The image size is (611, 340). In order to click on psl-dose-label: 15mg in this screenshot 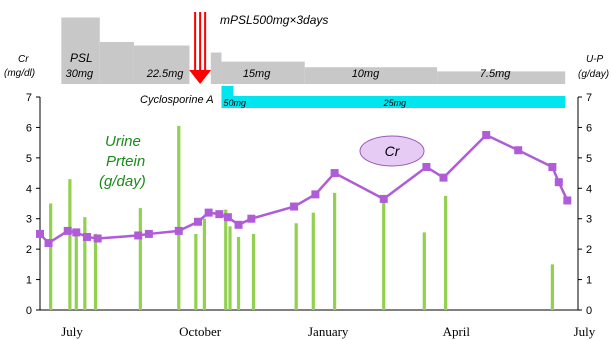, I will do `click(257, 74)`.